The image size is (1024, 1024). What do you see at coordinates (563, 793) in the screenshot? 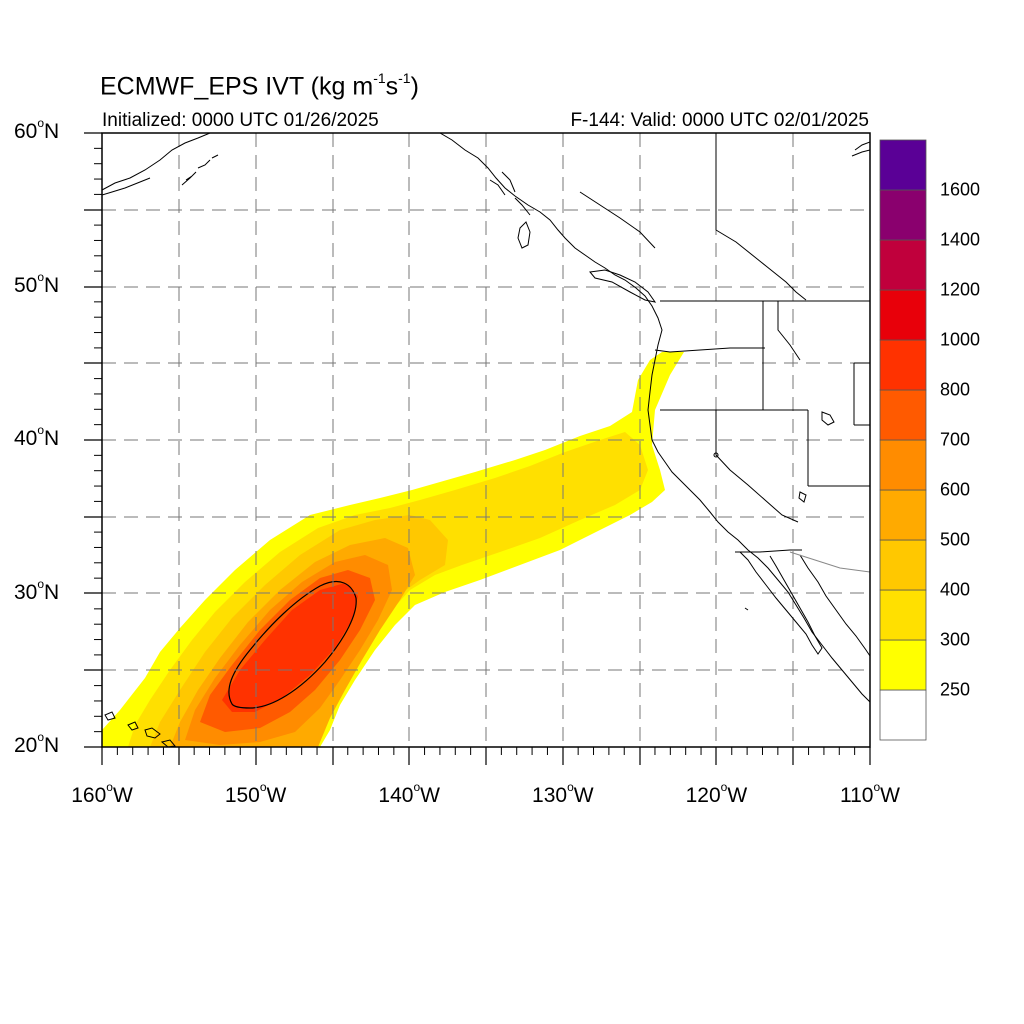
I see `lon-label-130W: 130oW` at bounding box center [563, 793].